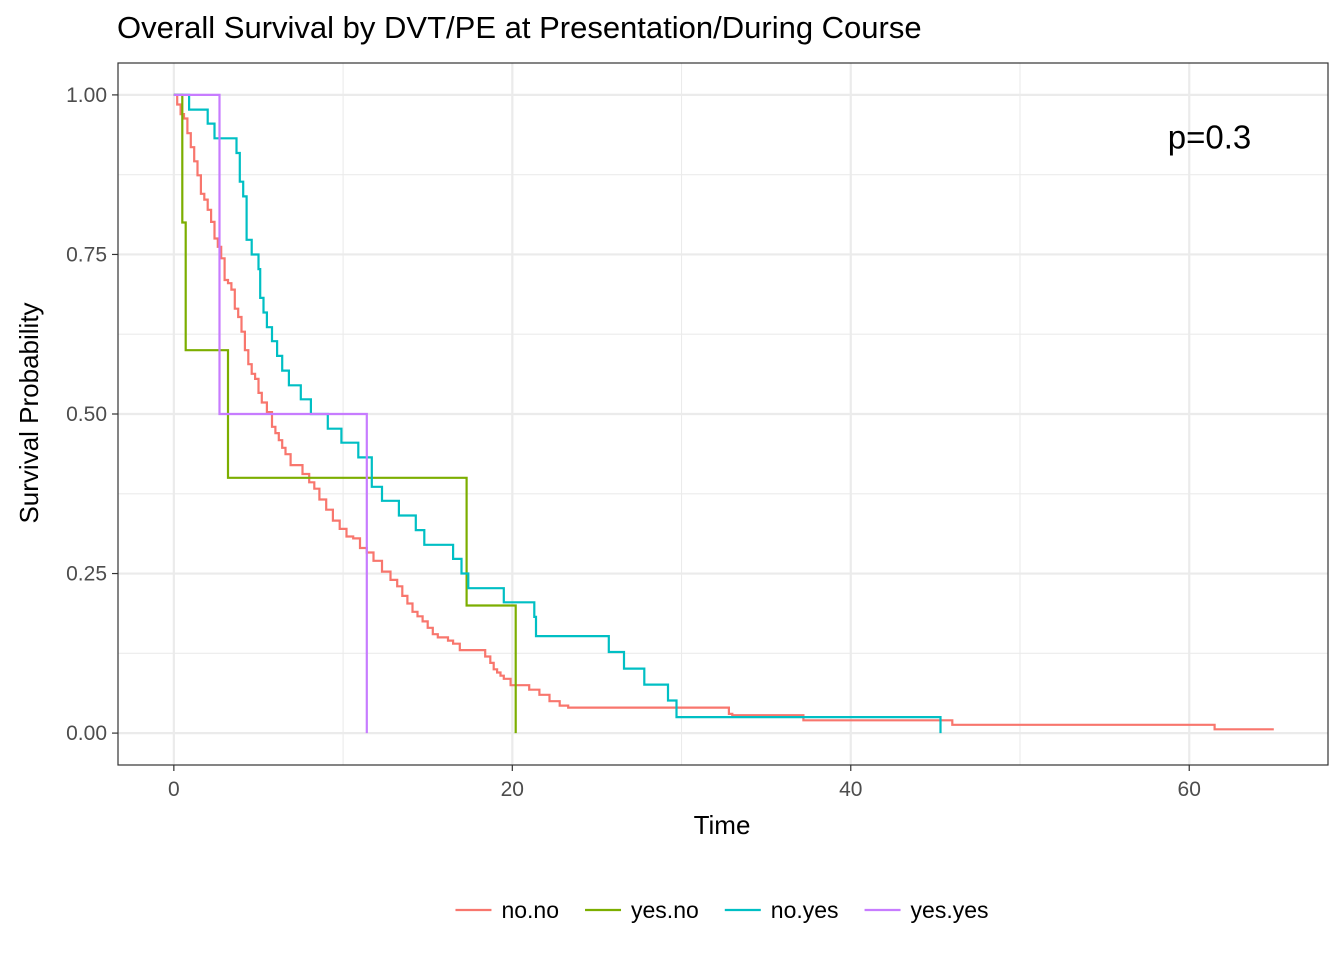  What do you see at coordinates (1210, 136) in the screenshot?
I see `p-value-annotation: p=0.3` at bounding box center [1210, 136].